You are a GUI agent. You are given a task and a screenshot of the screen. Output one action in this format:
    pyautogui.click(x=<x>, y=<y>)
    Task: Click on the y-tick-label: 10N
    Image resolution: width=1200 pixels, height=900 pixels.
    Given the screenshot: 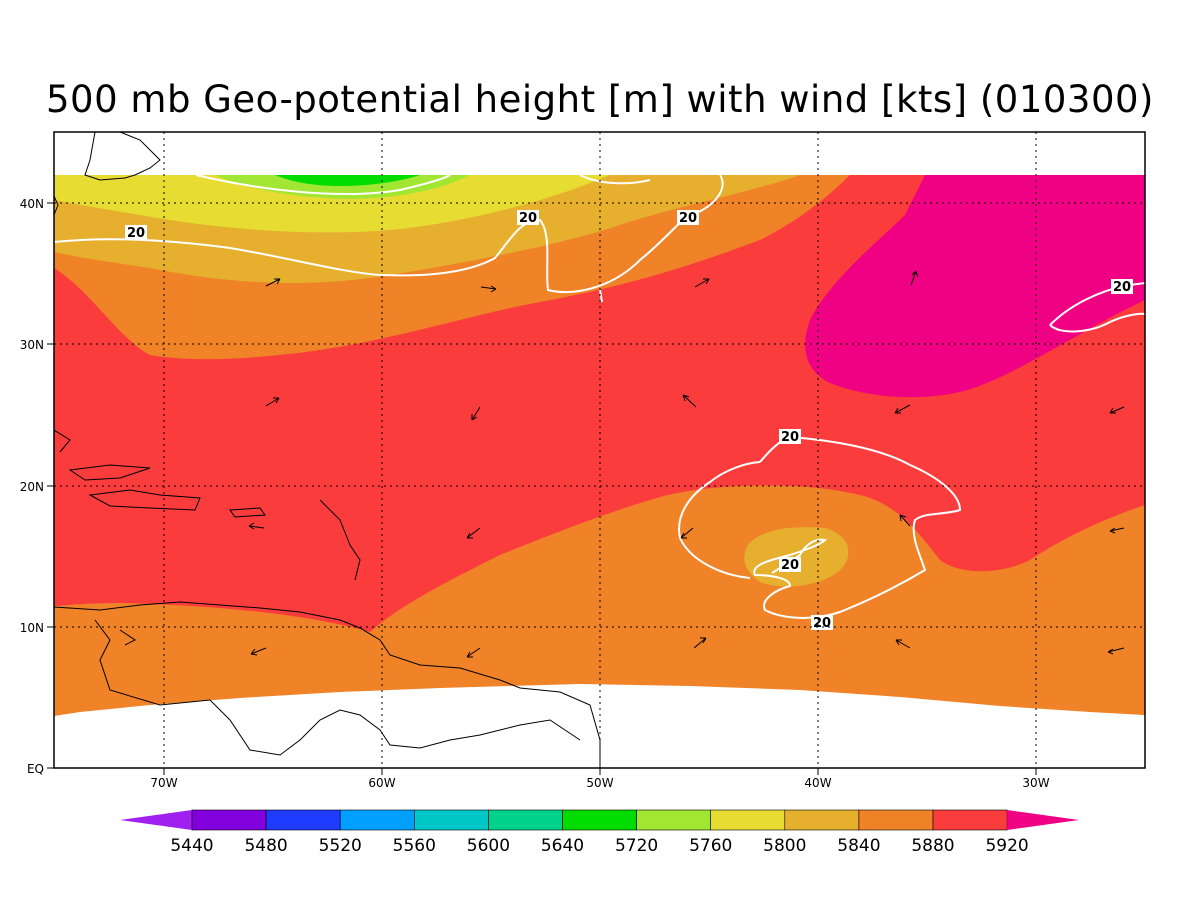 What is the action you would take?
    pyautogui.click(x=32, y=628)
    